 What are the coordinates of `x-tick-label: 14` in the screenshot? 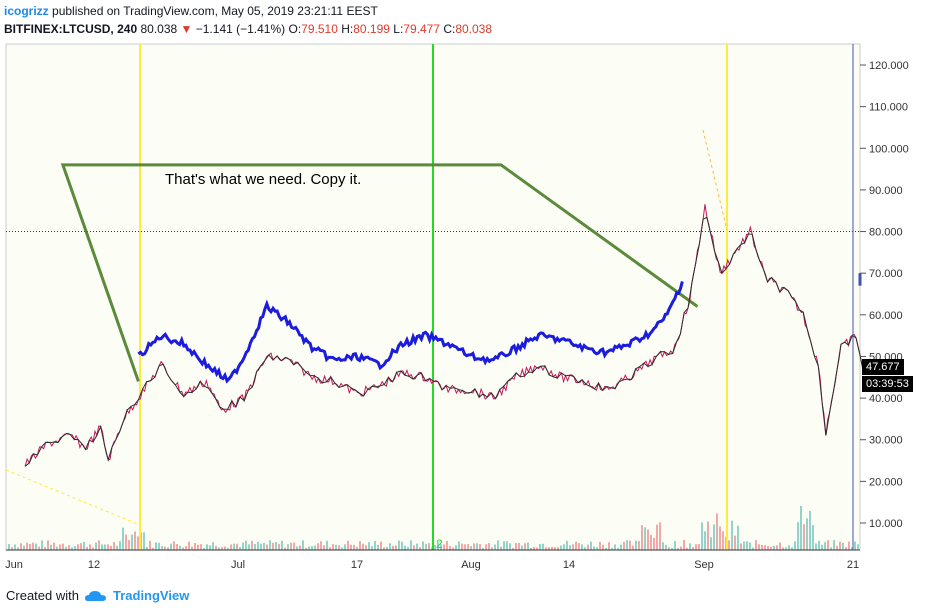 It's located at (569, 565).